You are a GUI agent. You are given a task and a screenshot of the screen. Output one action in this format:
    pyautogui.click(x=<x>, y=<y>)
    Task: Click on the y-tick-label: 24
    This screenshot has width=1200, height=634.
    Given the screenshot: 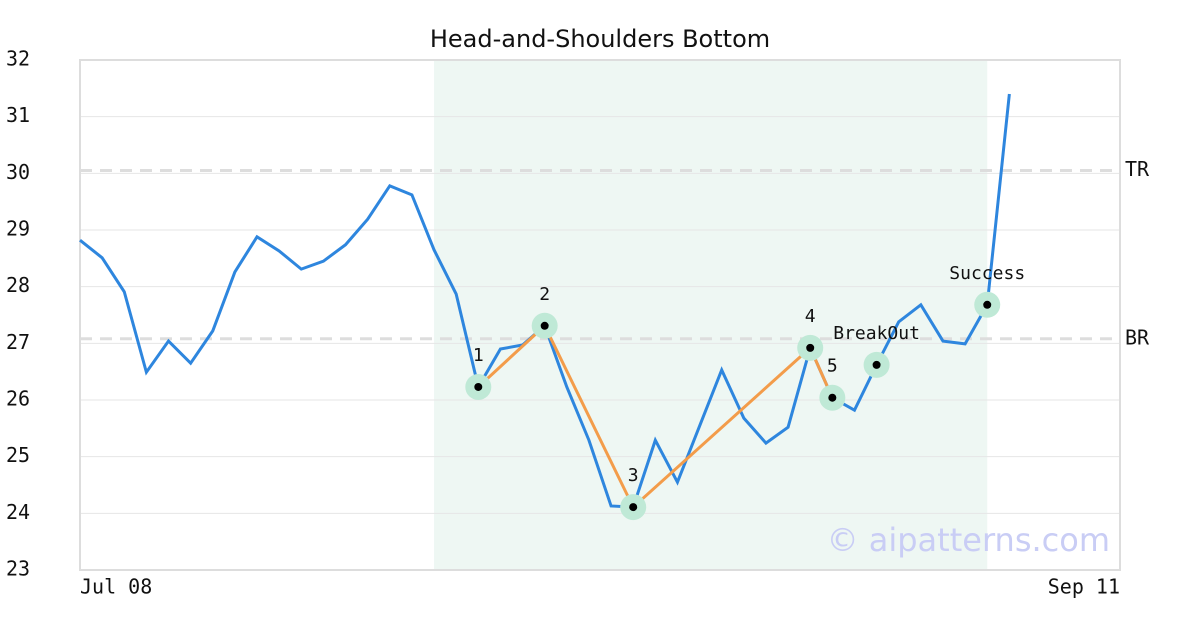 What is the action you would take?
    pyautogui.click(x=18, y=512)
    